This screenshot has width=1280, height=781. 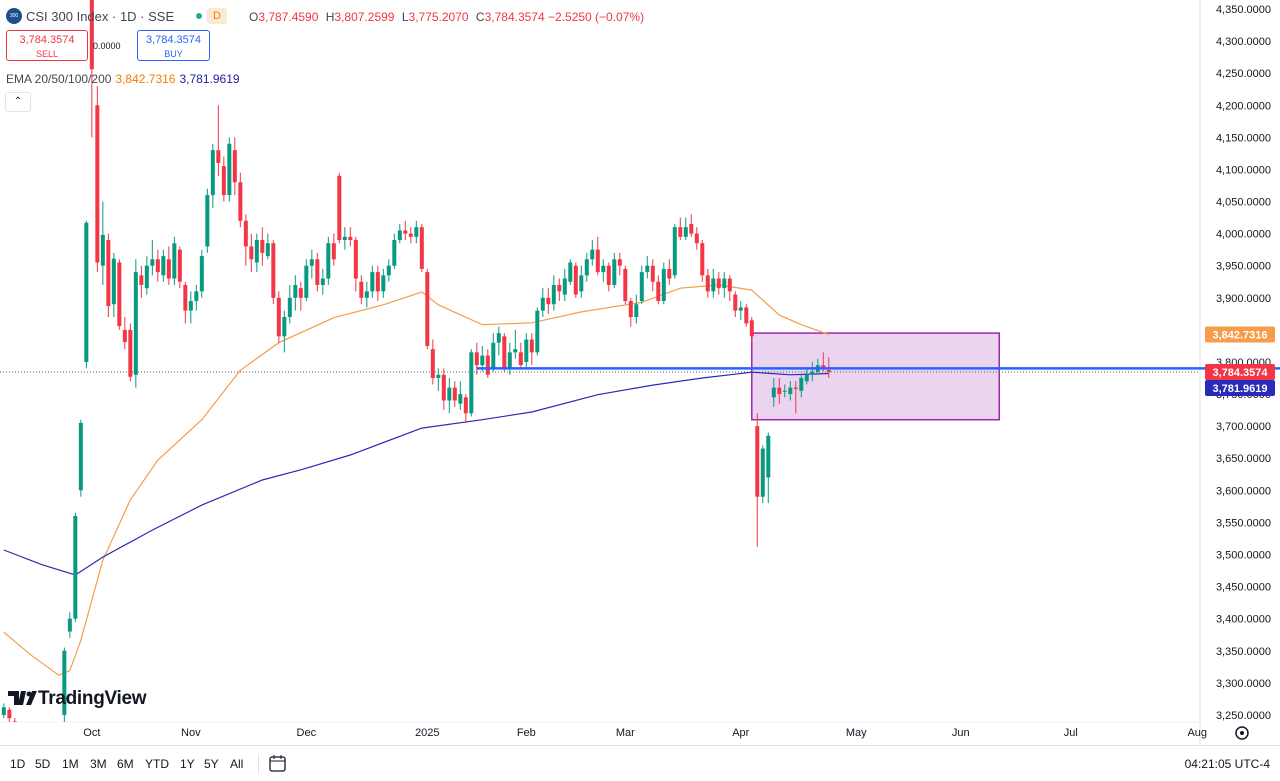 What do you see at coordinates (427, 733) in the screenshot?
I see `x-tick-label: 2025` at bounding box center [427, 733].